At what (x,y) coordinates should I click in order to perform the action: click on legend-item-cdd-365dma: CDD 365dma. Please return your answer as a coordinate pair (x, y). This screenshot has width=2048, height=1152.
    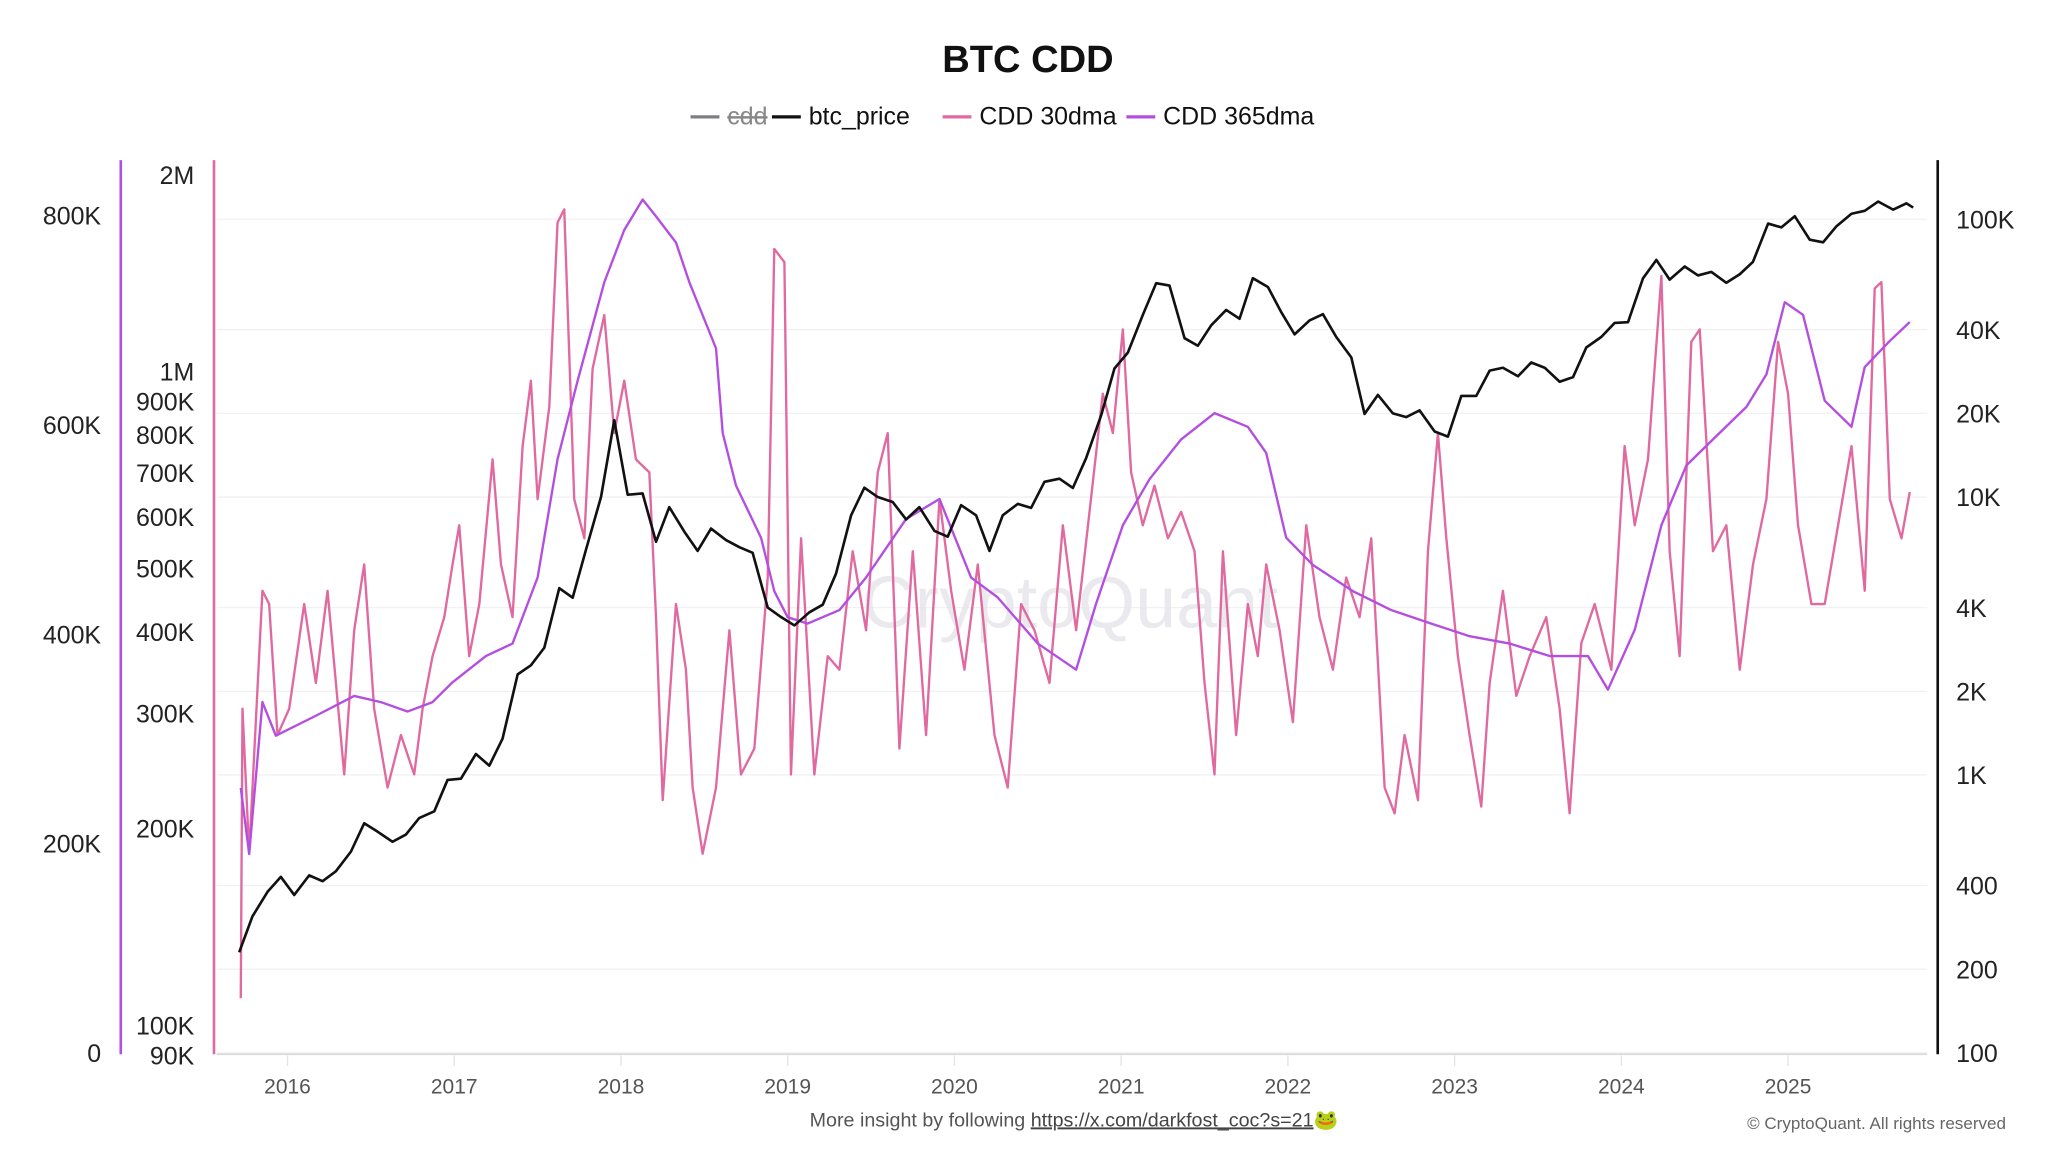
    Looking at the image, I should click on (1220, 117).